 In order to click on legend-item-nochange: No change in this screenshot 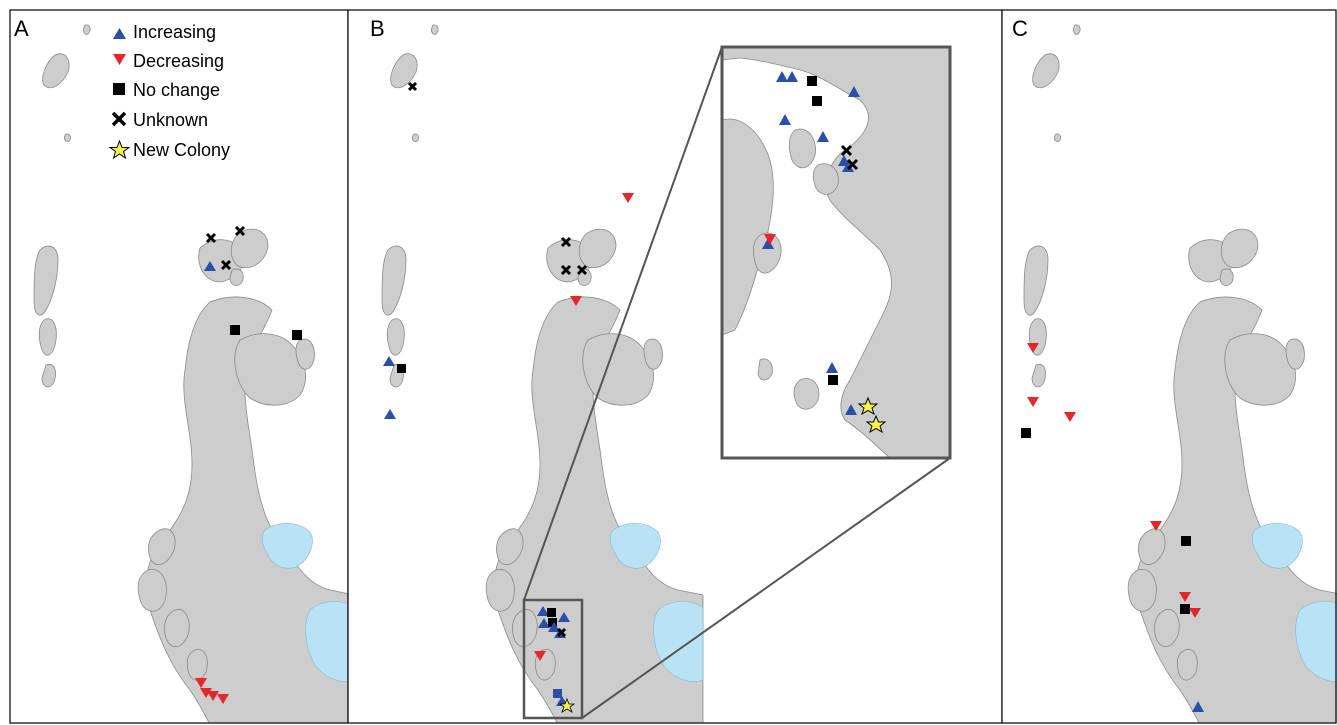, I will do `click(166, 90)`.